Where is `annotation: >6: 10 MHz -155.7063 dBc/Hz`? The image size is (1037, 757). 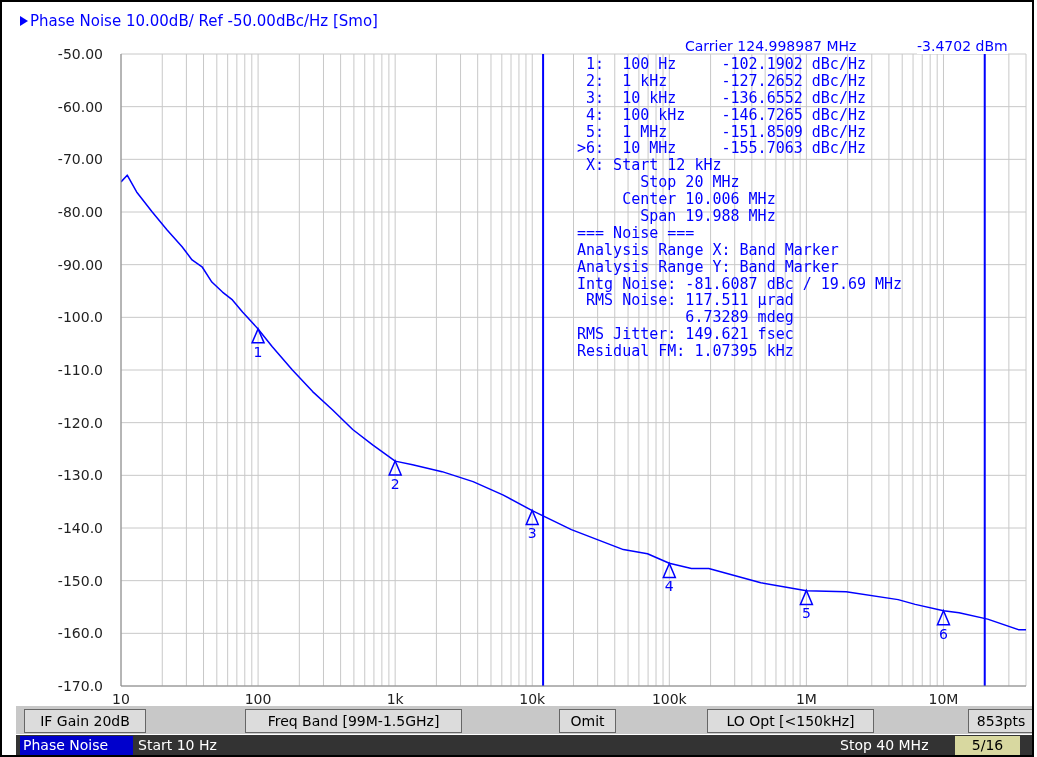 annotation: >6: 10 MHz -155.7063 dBc/Hz is located at coordinates (722, 148).